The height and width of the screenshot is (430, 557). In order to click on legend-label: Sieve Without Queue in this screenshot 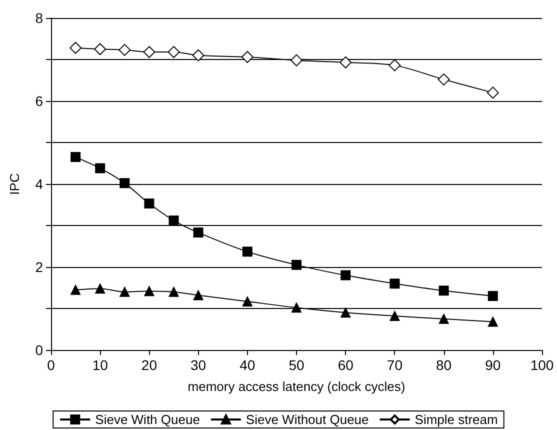, I will do `click(307, 419)`.